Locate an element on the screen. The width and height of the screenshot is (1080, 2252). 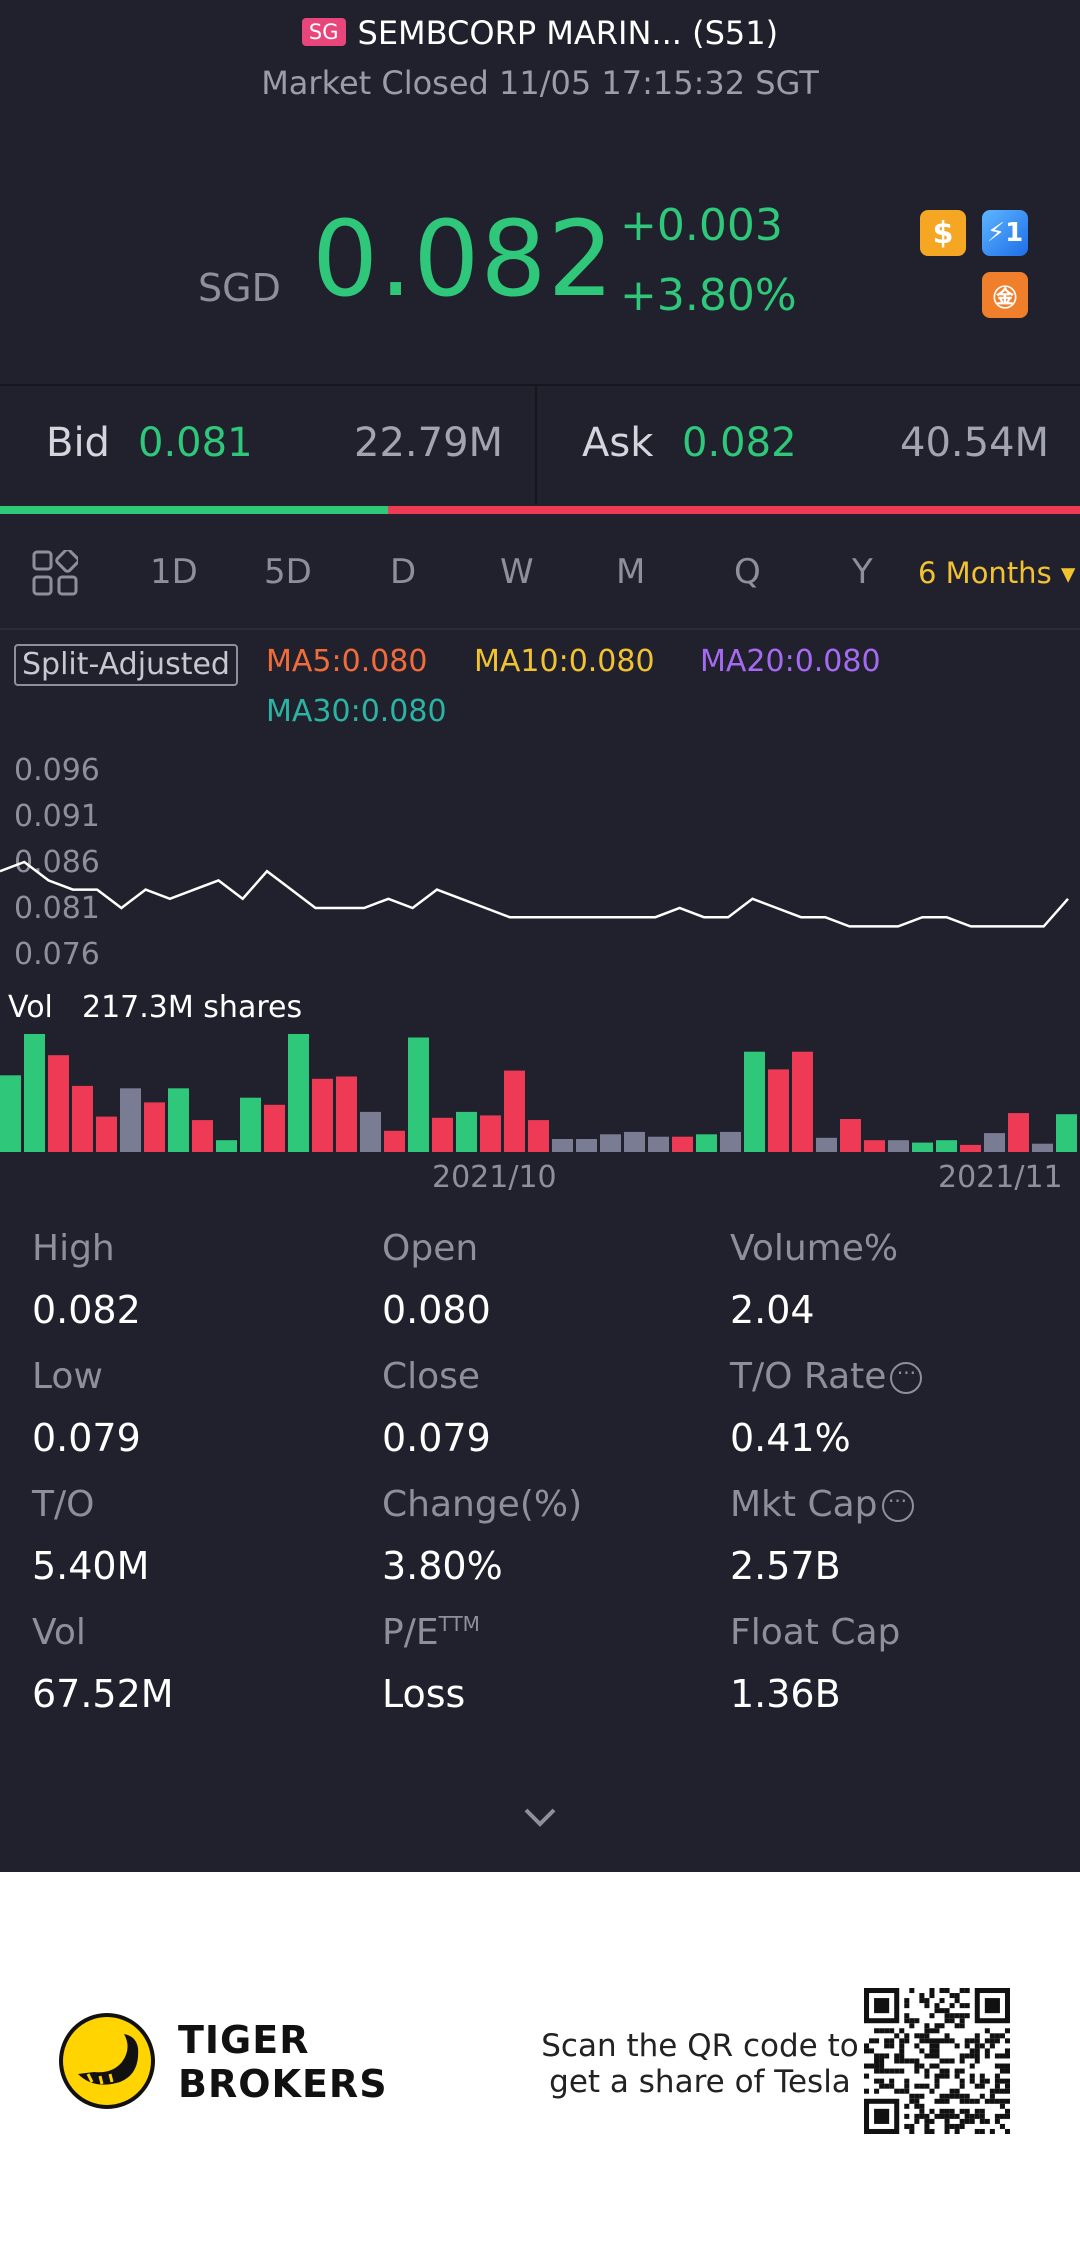
pe-label: P/ETTM is located at coordinates (431, 1632).